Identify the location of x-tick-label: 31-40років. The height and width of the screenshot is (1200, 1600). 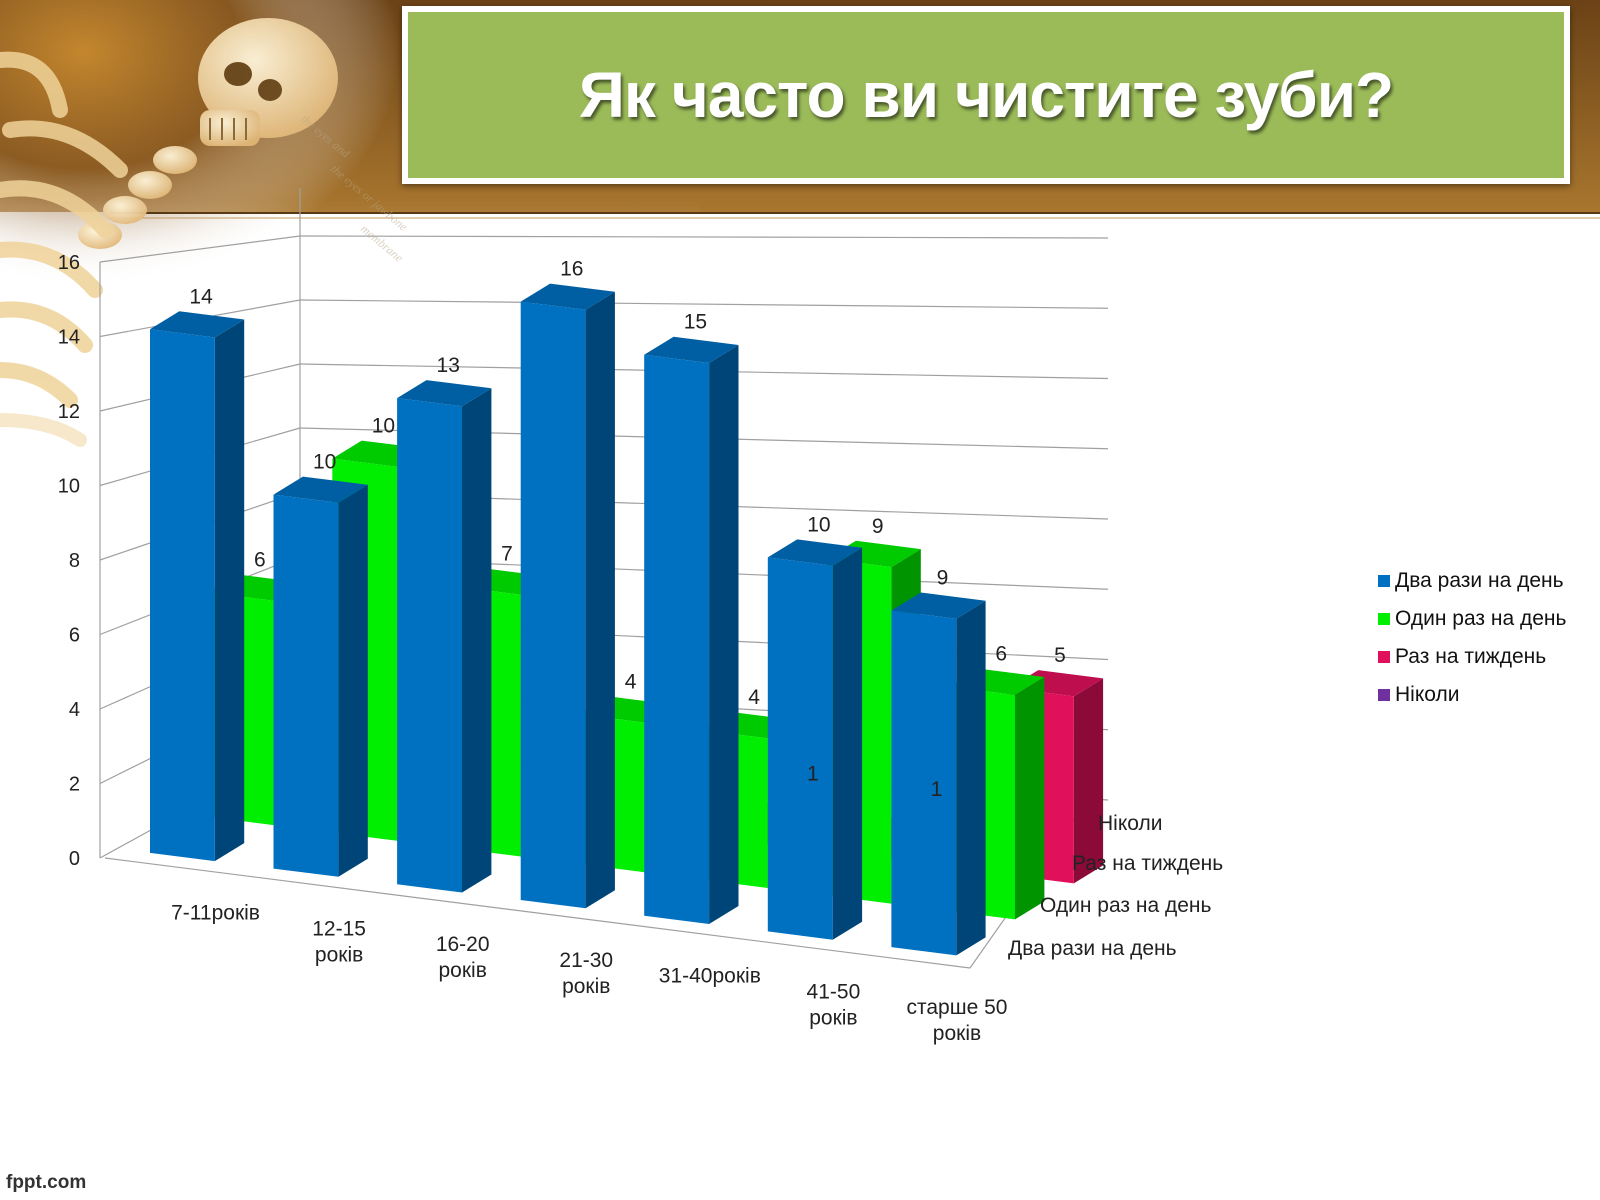
(710, 976).